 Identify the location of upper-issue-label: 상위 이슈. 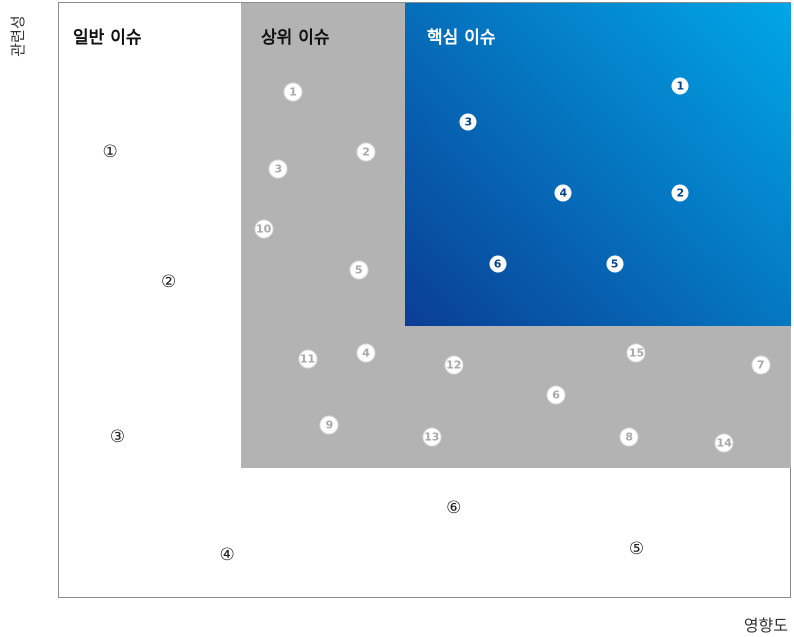
(295, 38).